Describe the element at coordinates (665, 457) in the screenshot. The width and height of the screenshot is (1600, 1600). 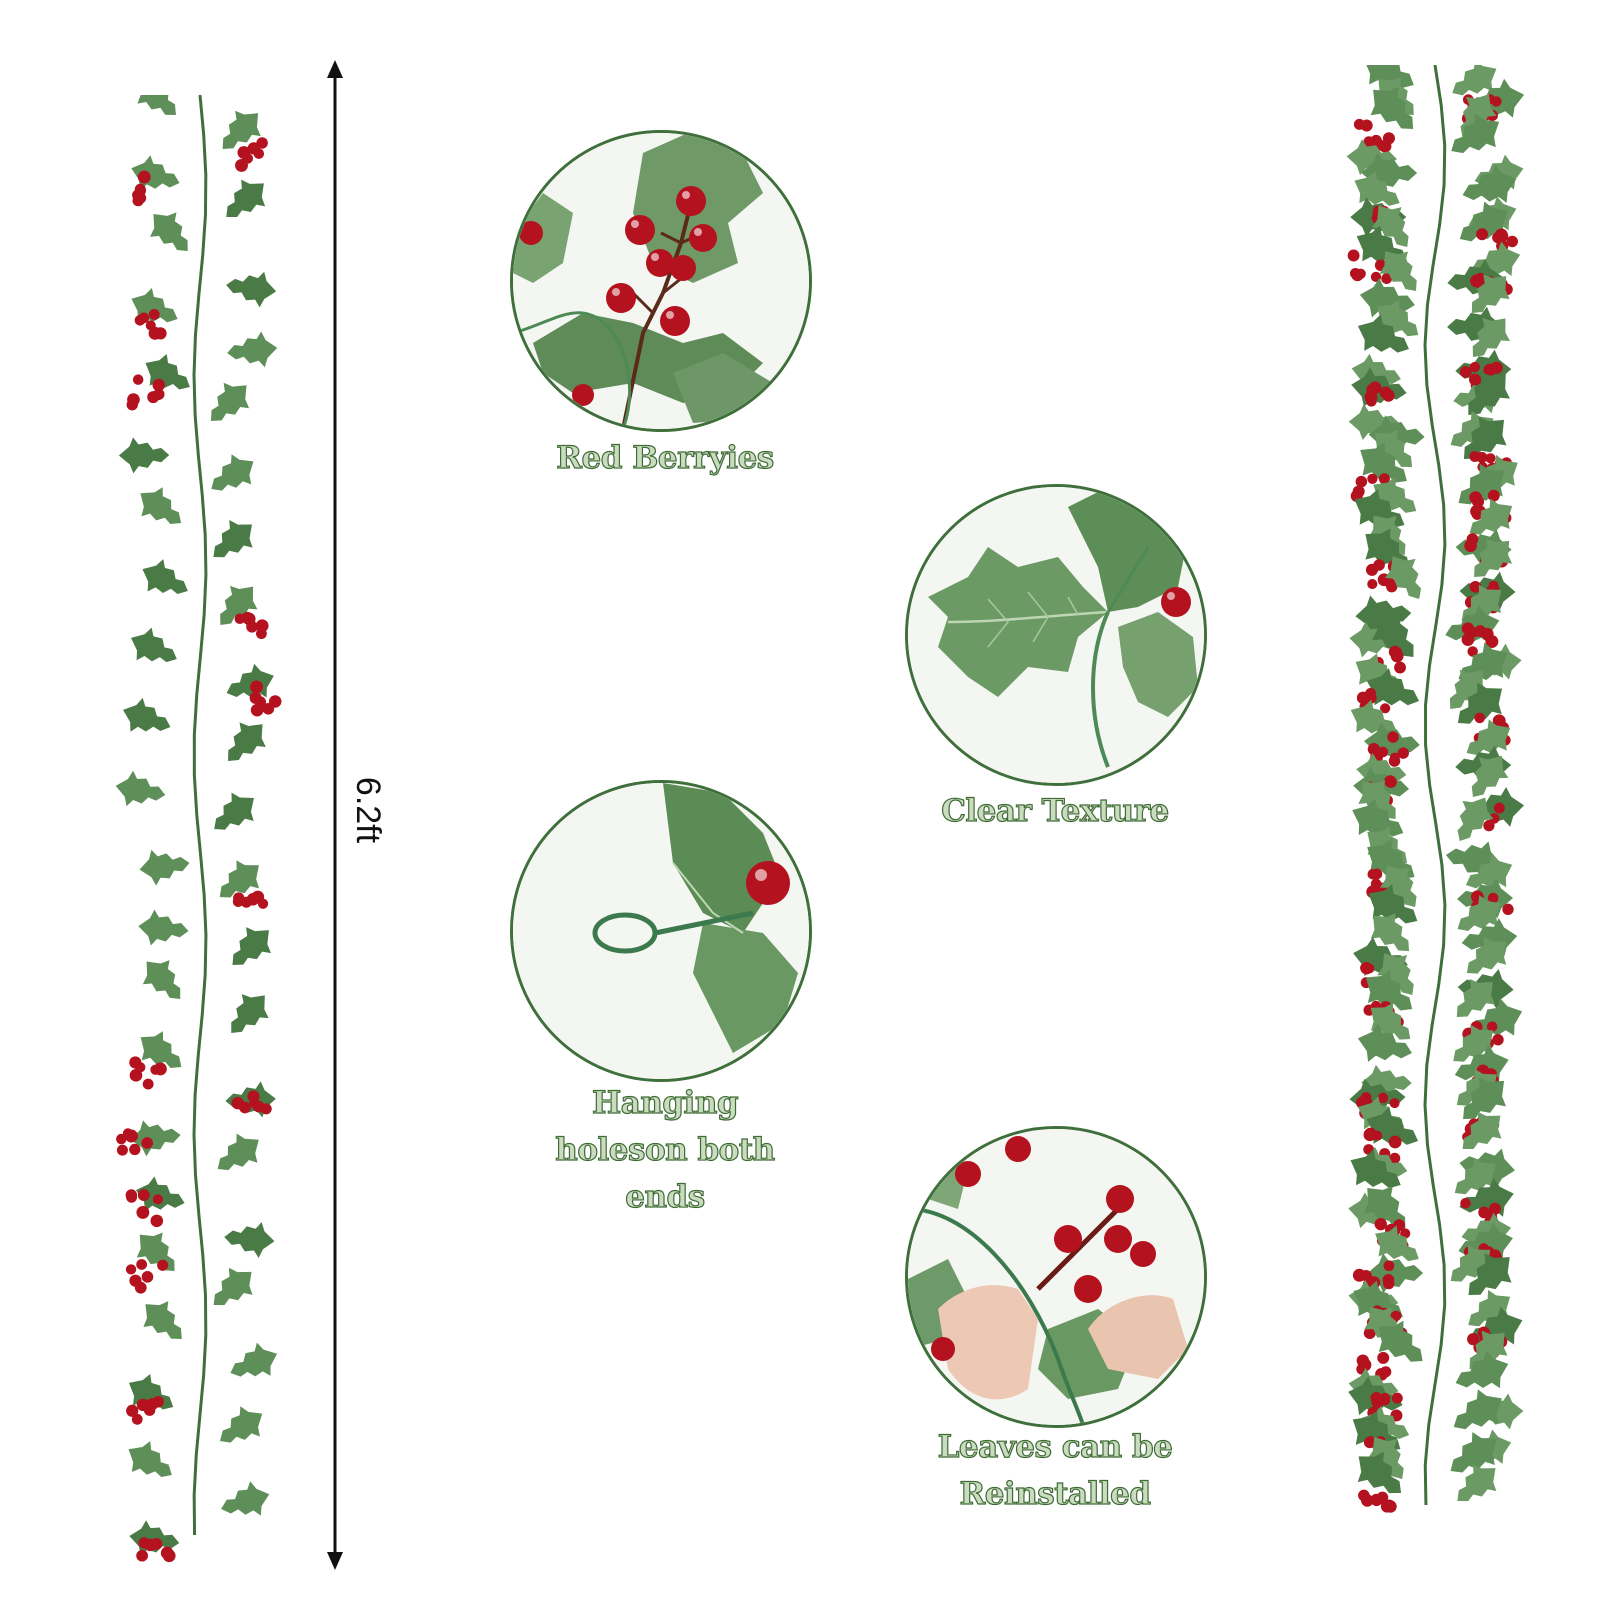
I see `feature-label-berries: Red Berryies` at that location.